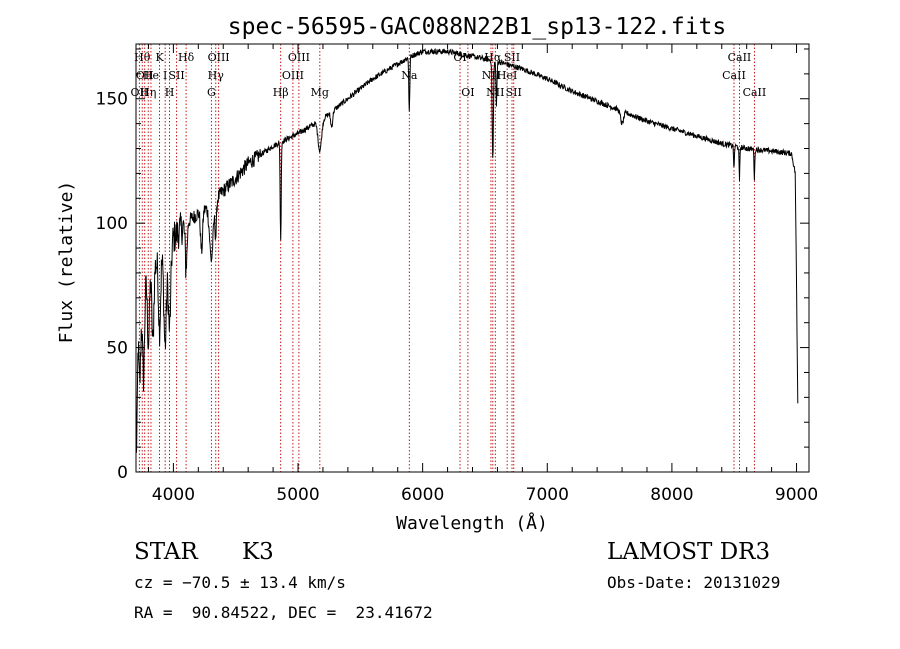 Image resolution: width=900 pixels, height=649 pixels. Describe the element at coordinates (495, 92) in the screenshot. I see `line-marker-label: NII` at that location.